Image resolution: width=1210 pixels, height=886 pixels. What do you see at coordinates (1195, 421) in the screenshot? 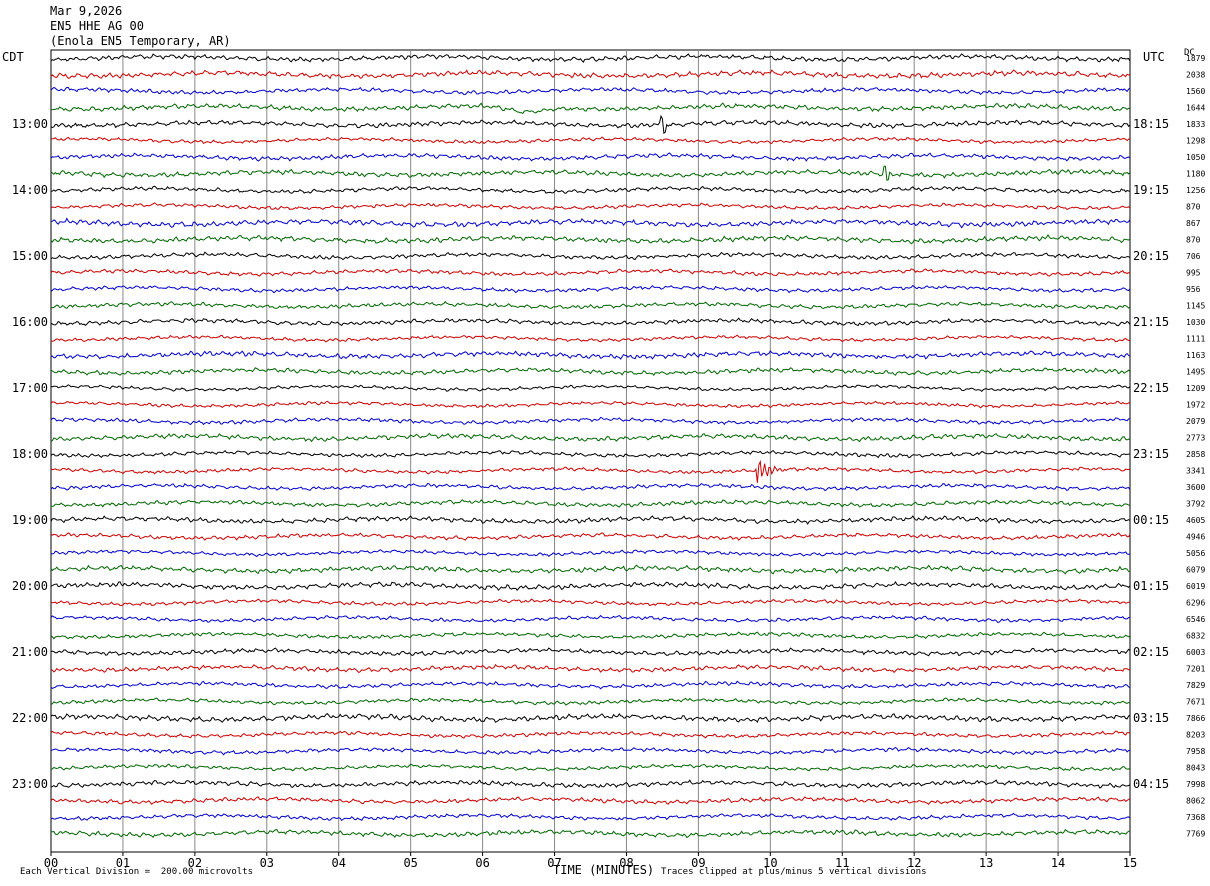
I see `dc-offset-label: 2079` at bounding box center [1195, 421].